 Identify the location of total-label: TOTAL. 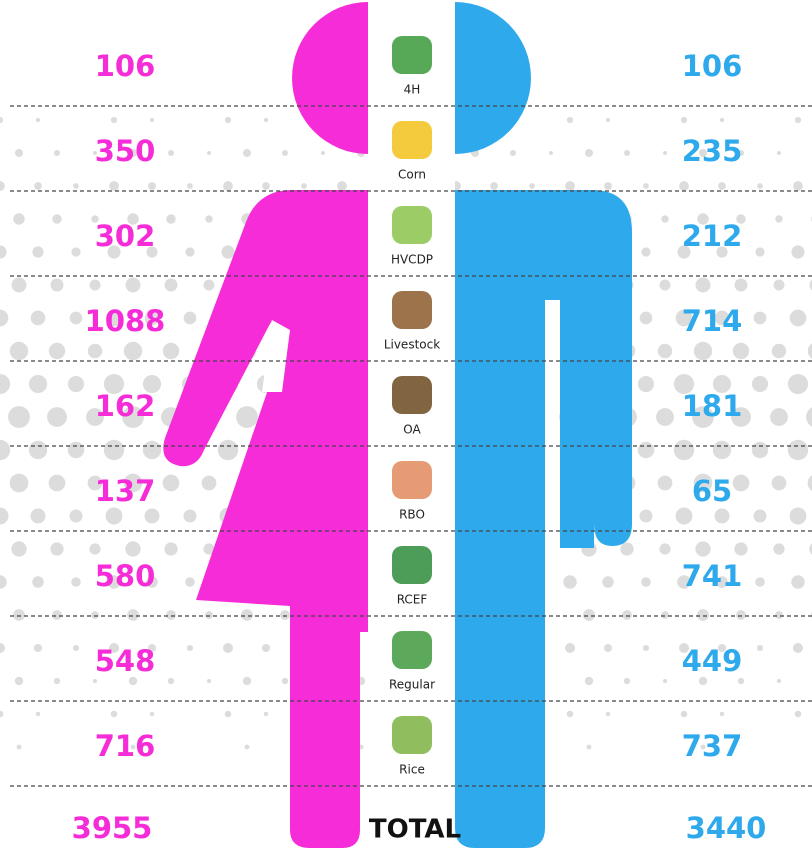
(415, 830).